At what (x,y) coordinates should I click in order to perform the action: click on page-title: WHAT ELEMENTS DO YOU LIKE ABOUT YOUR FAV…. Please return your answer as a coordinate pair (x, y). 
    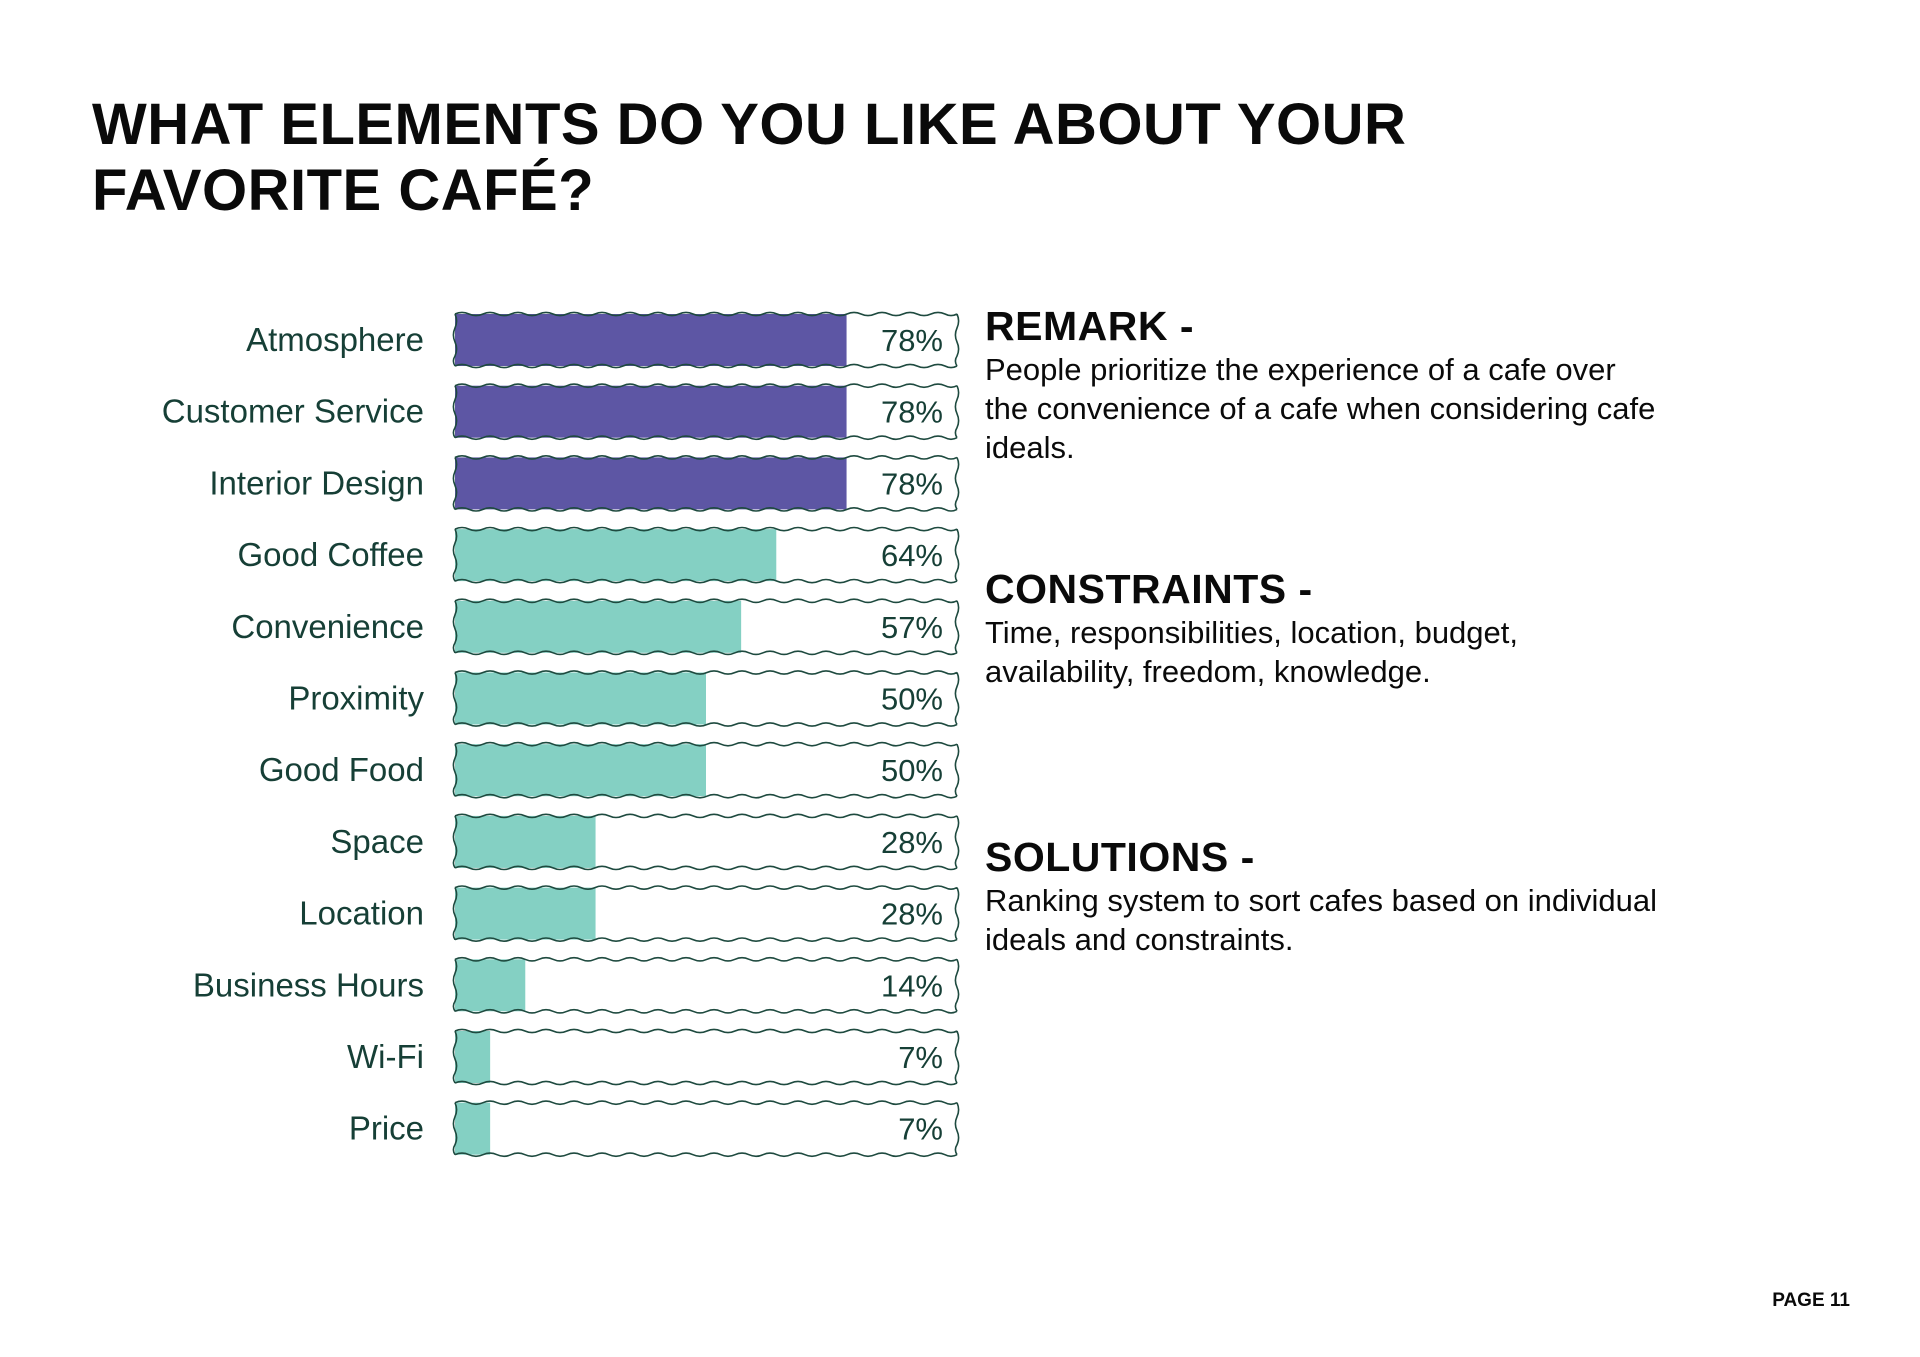
    Looking at the image, I should click on (749, 157).